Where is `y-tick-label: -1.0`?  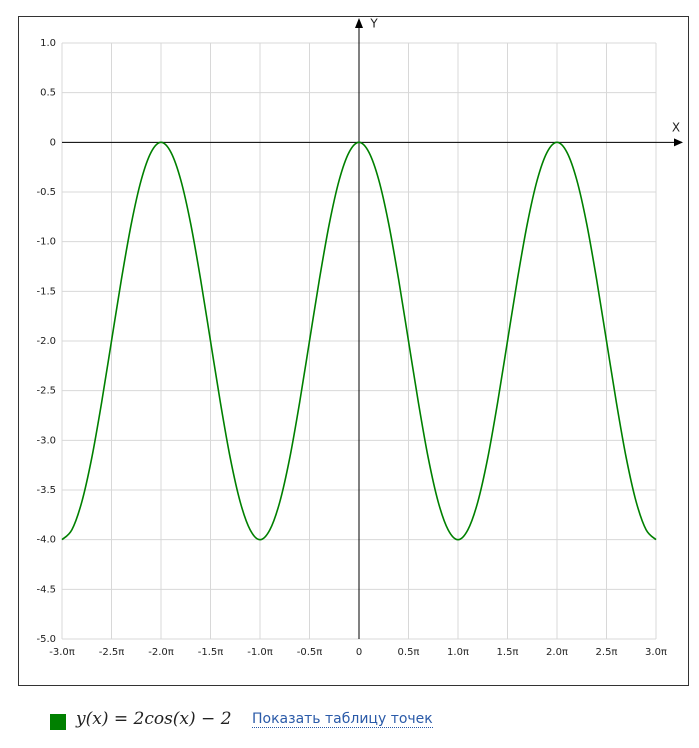
y-tick-label: -1.0 is located at coordinates (46, 242).